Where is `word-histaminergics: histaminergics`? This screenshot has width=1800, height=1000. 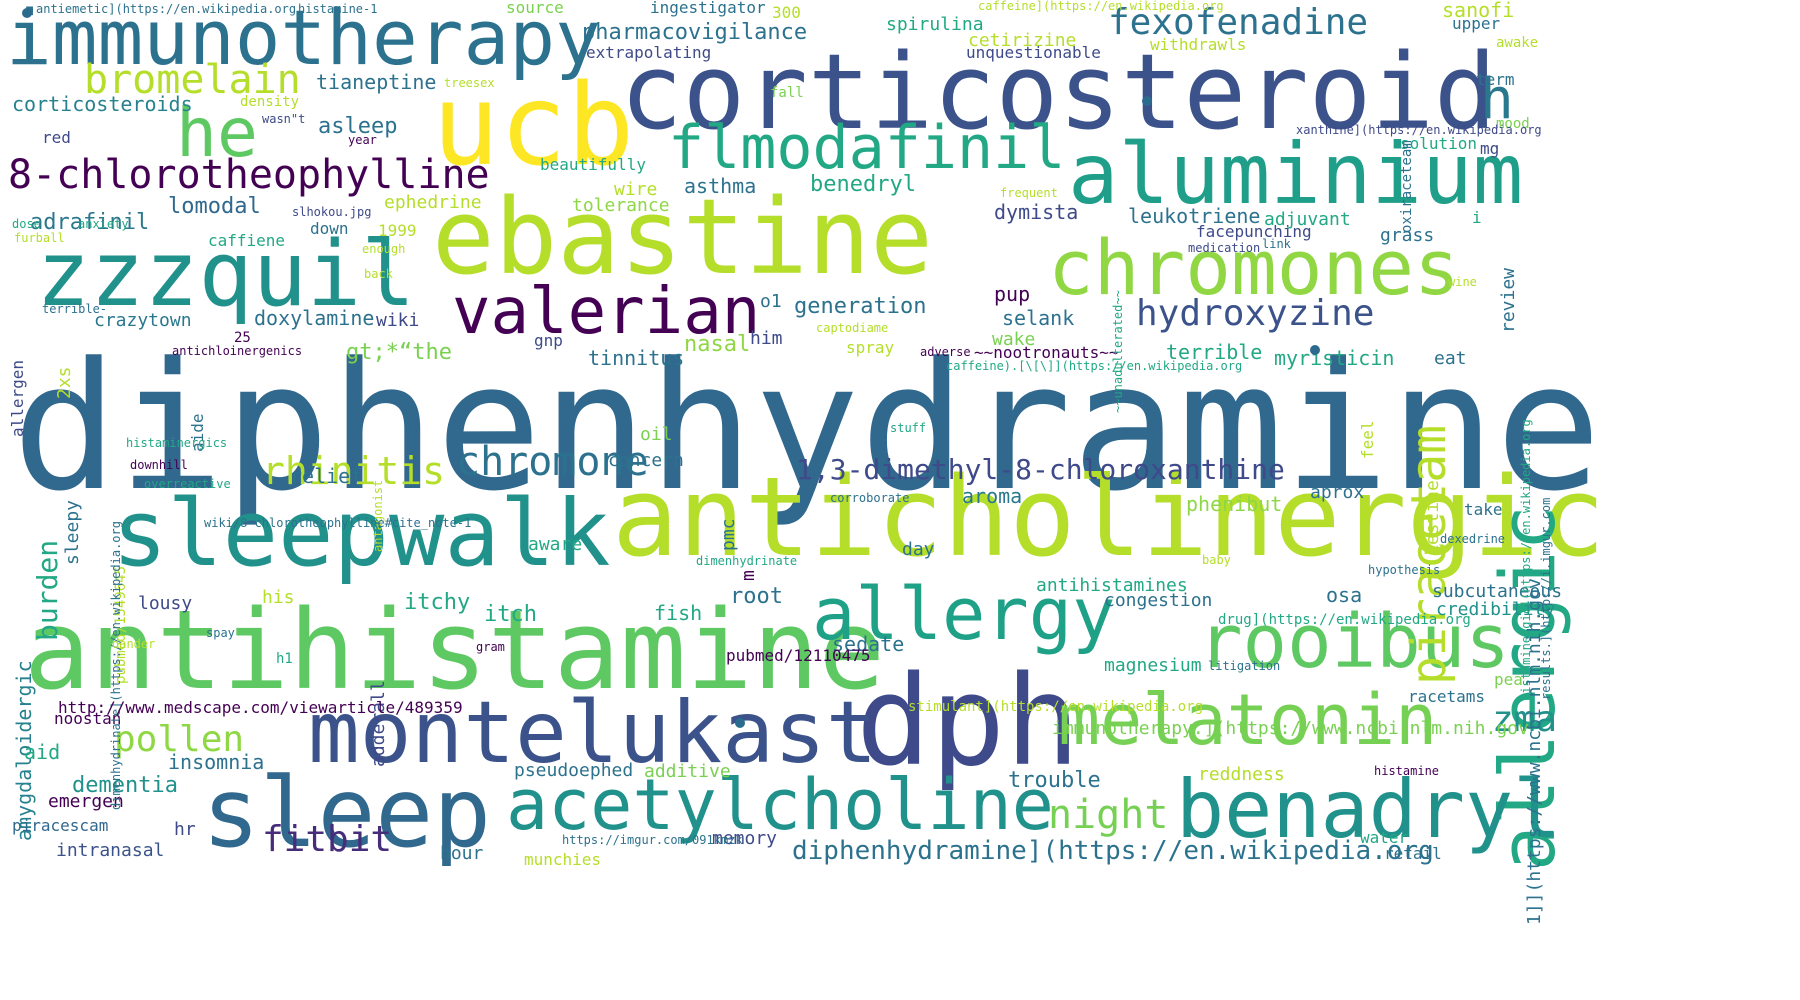 word-histaminergics: histaminergics is located at coordinates (177, 443).